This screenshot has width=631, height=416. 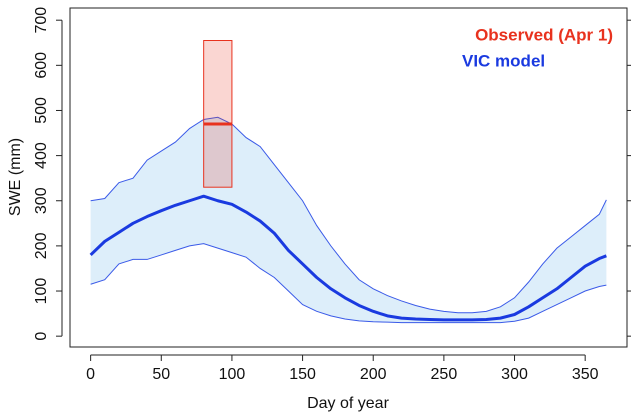 What do you see at coordinates (15, 177) in the screenshot?
I see `y-axis-label: SWE (mm)` at bounding box center [15, 177].